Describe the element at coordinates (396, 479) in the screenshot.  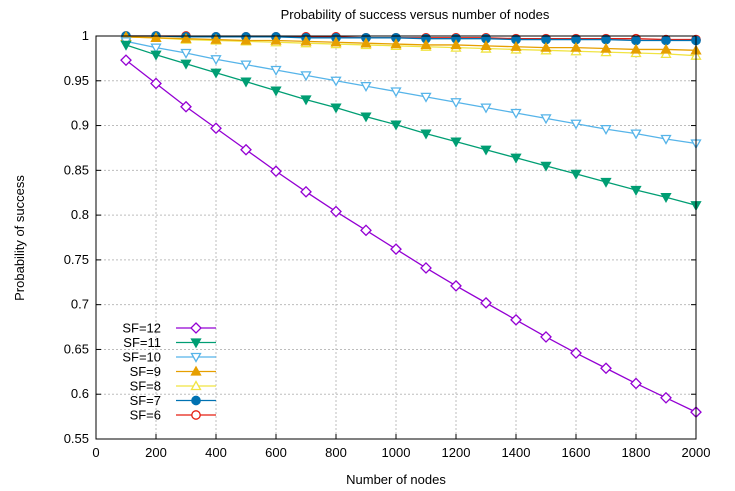
I see `x-axis-title: Number of nodes` at that location.